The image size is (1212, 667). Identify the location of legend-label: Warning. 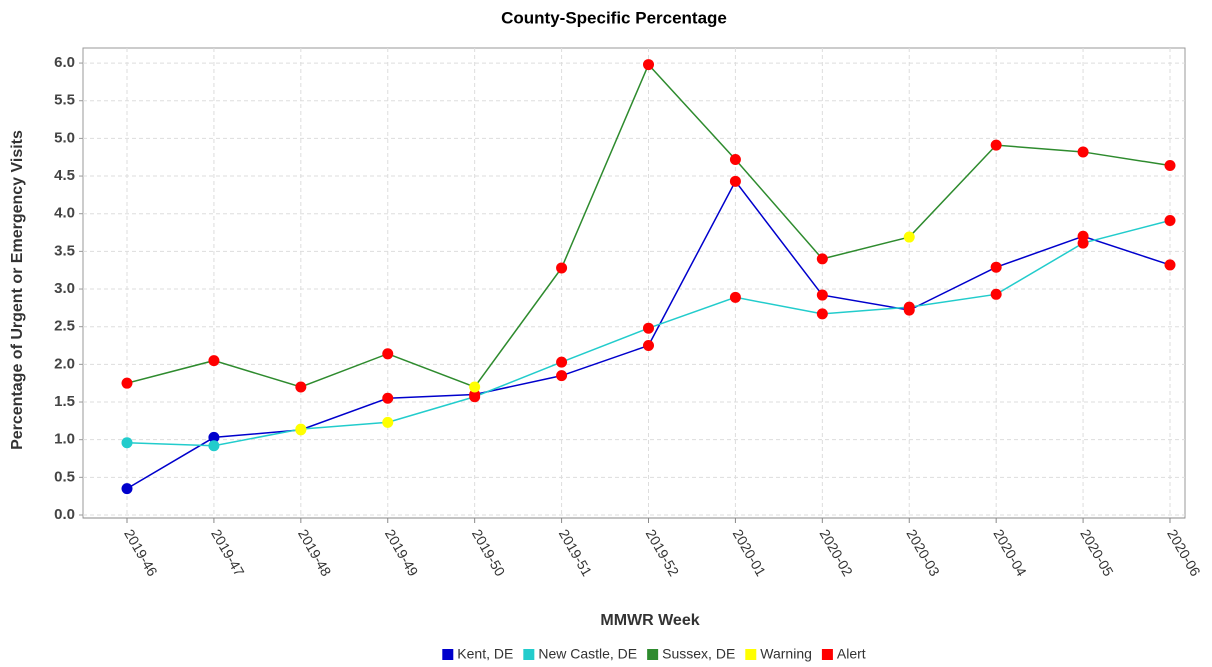
(786, 654).